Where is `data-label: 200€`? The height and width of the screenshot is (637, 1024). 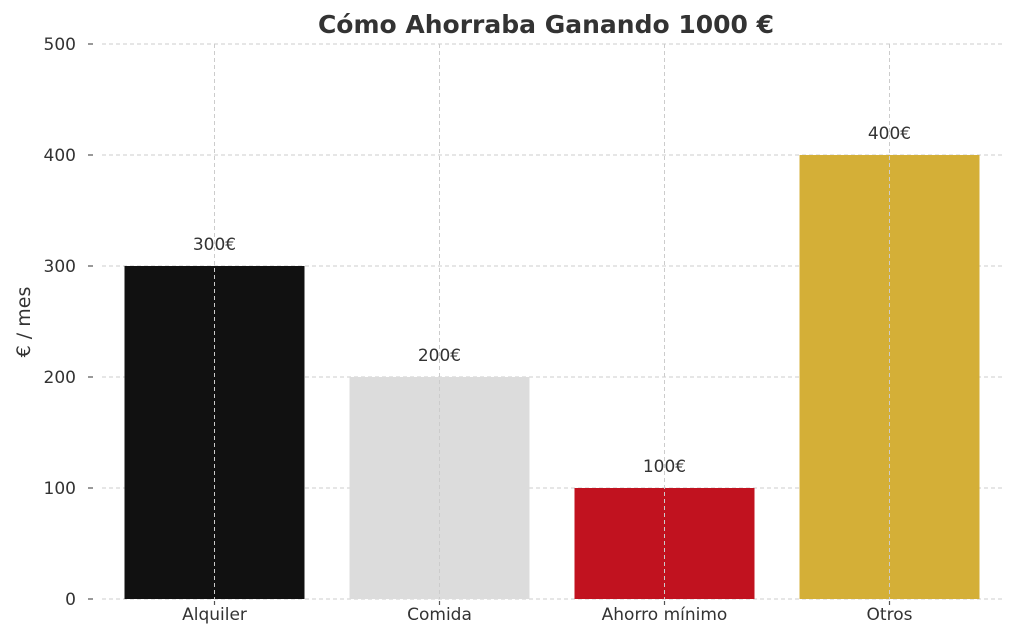 data-label: 200€ is located at coordinates (439, 356).